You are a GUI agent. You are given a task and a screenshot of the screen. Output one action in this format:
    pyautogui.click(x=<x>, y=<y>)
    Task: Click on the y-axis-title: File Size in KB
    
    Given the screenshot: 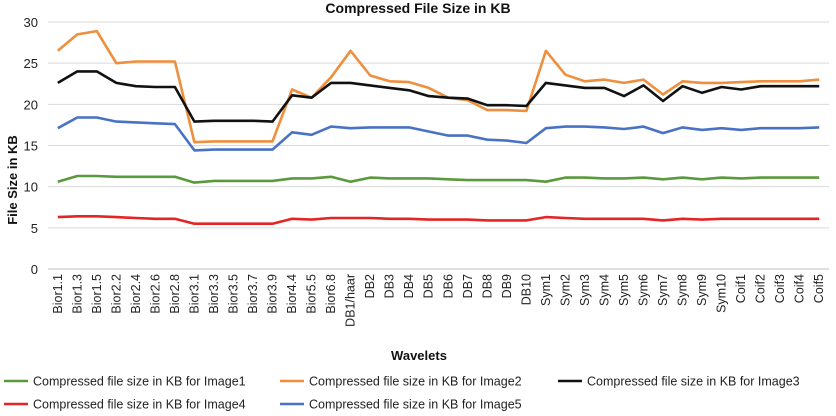 What is the action you would take?
    pyautogui.click(x=12, y=180)
    